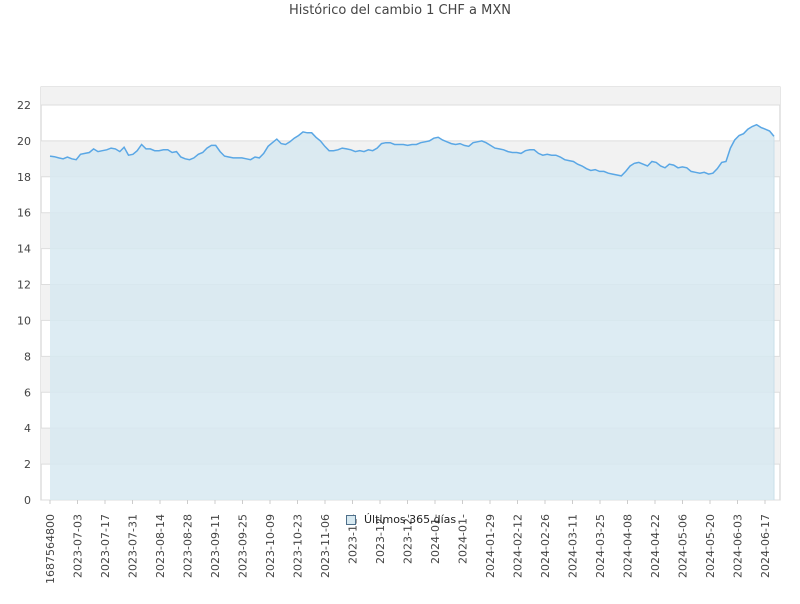  I want to click on x-tick-label: 2023-11-, so click(353, 539).